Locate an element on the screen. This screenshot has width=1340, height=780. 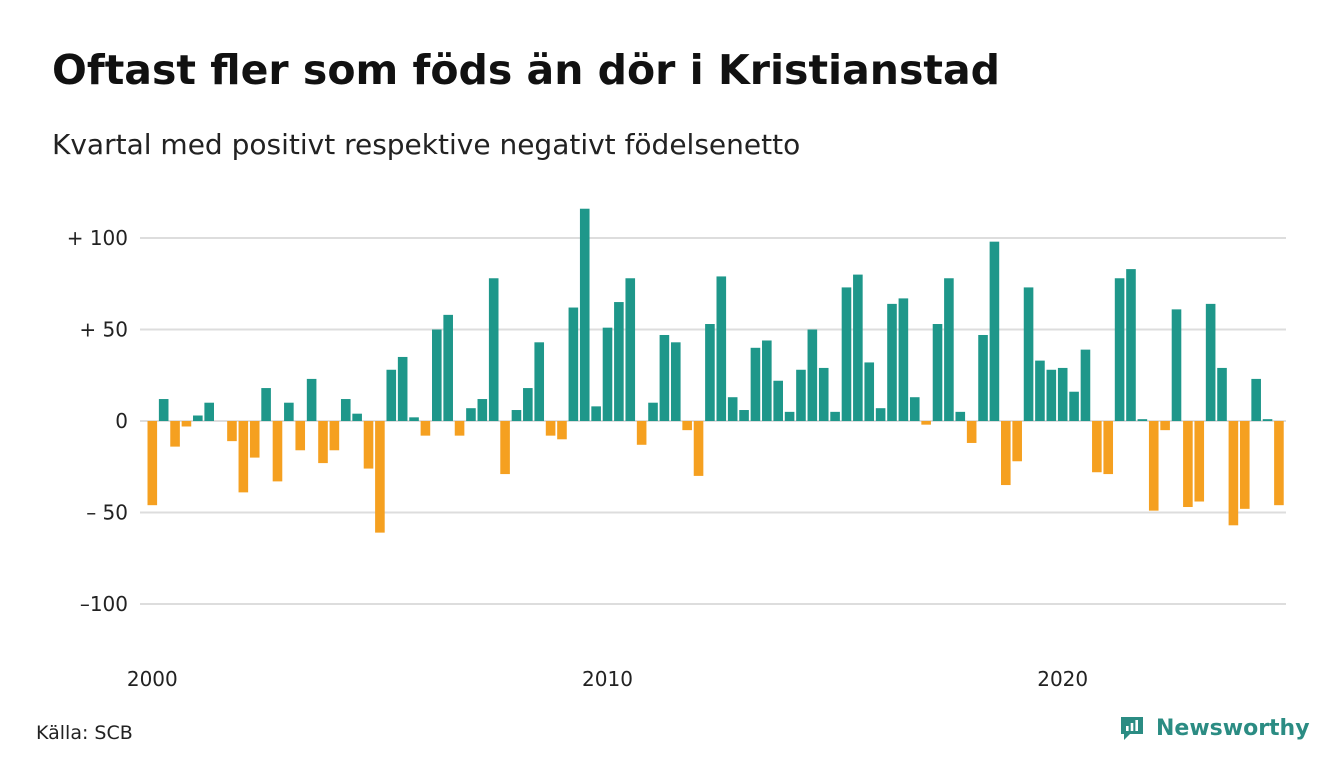
y-tick-label: – 50 is located at coordinates (107, 513).